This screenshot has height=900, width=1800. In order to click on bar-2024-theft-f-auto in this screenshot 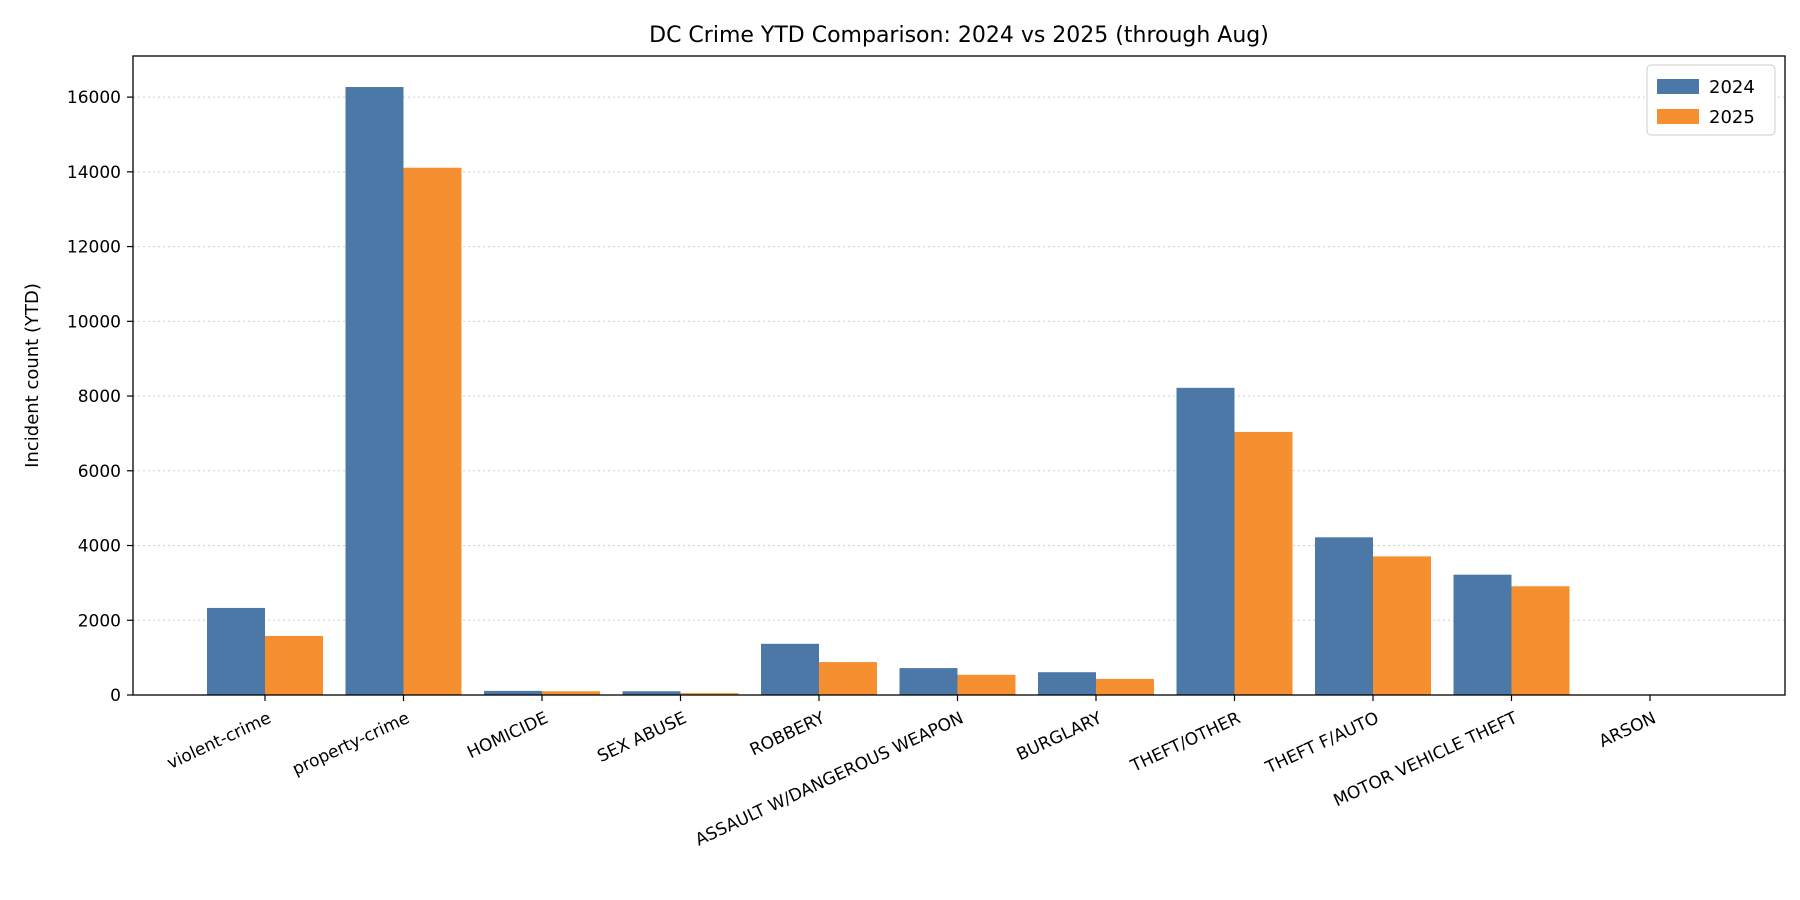, I will do `click(1344, 616)`.